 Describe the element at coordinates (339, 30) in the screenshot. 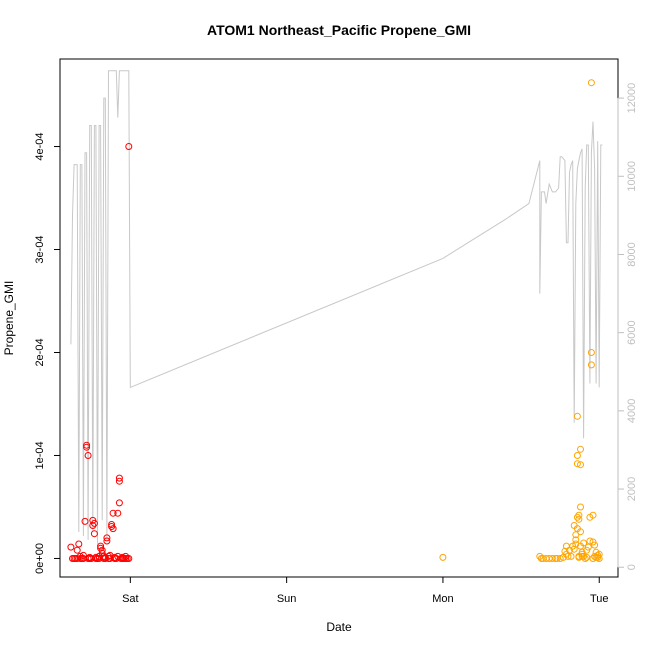

I see `chart-title: ATOM1 Northeast_Pacific Propene_GMI` at that location.